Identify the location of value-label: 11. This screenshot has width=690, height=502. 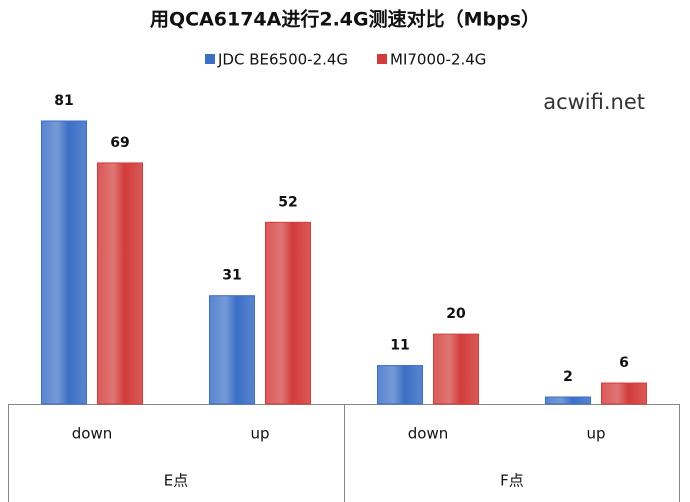
(399, 346).